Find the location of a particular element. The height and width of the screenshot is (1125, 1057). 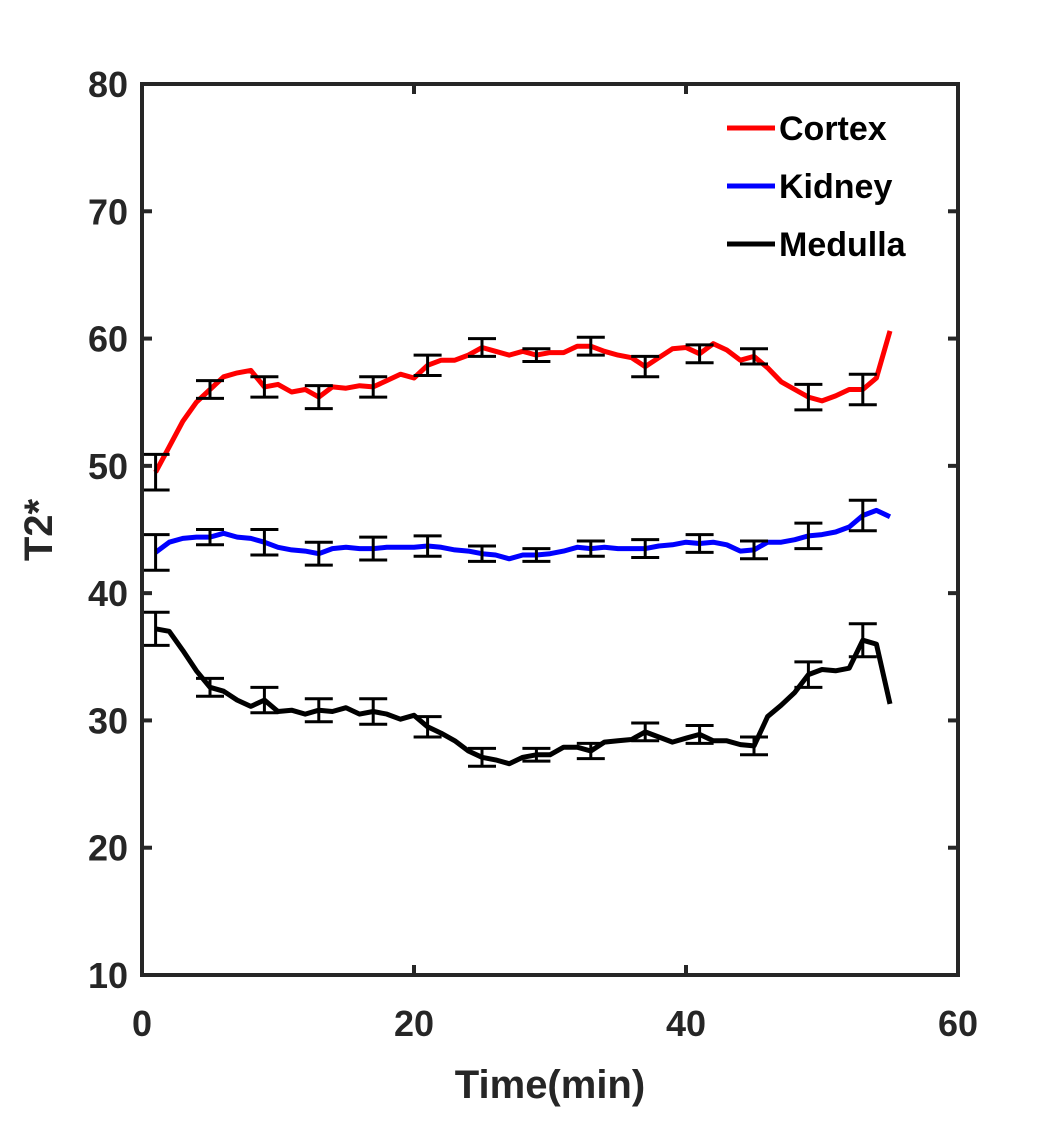

legend-item-kidney: Kidney is located at coordinates (809, 187).